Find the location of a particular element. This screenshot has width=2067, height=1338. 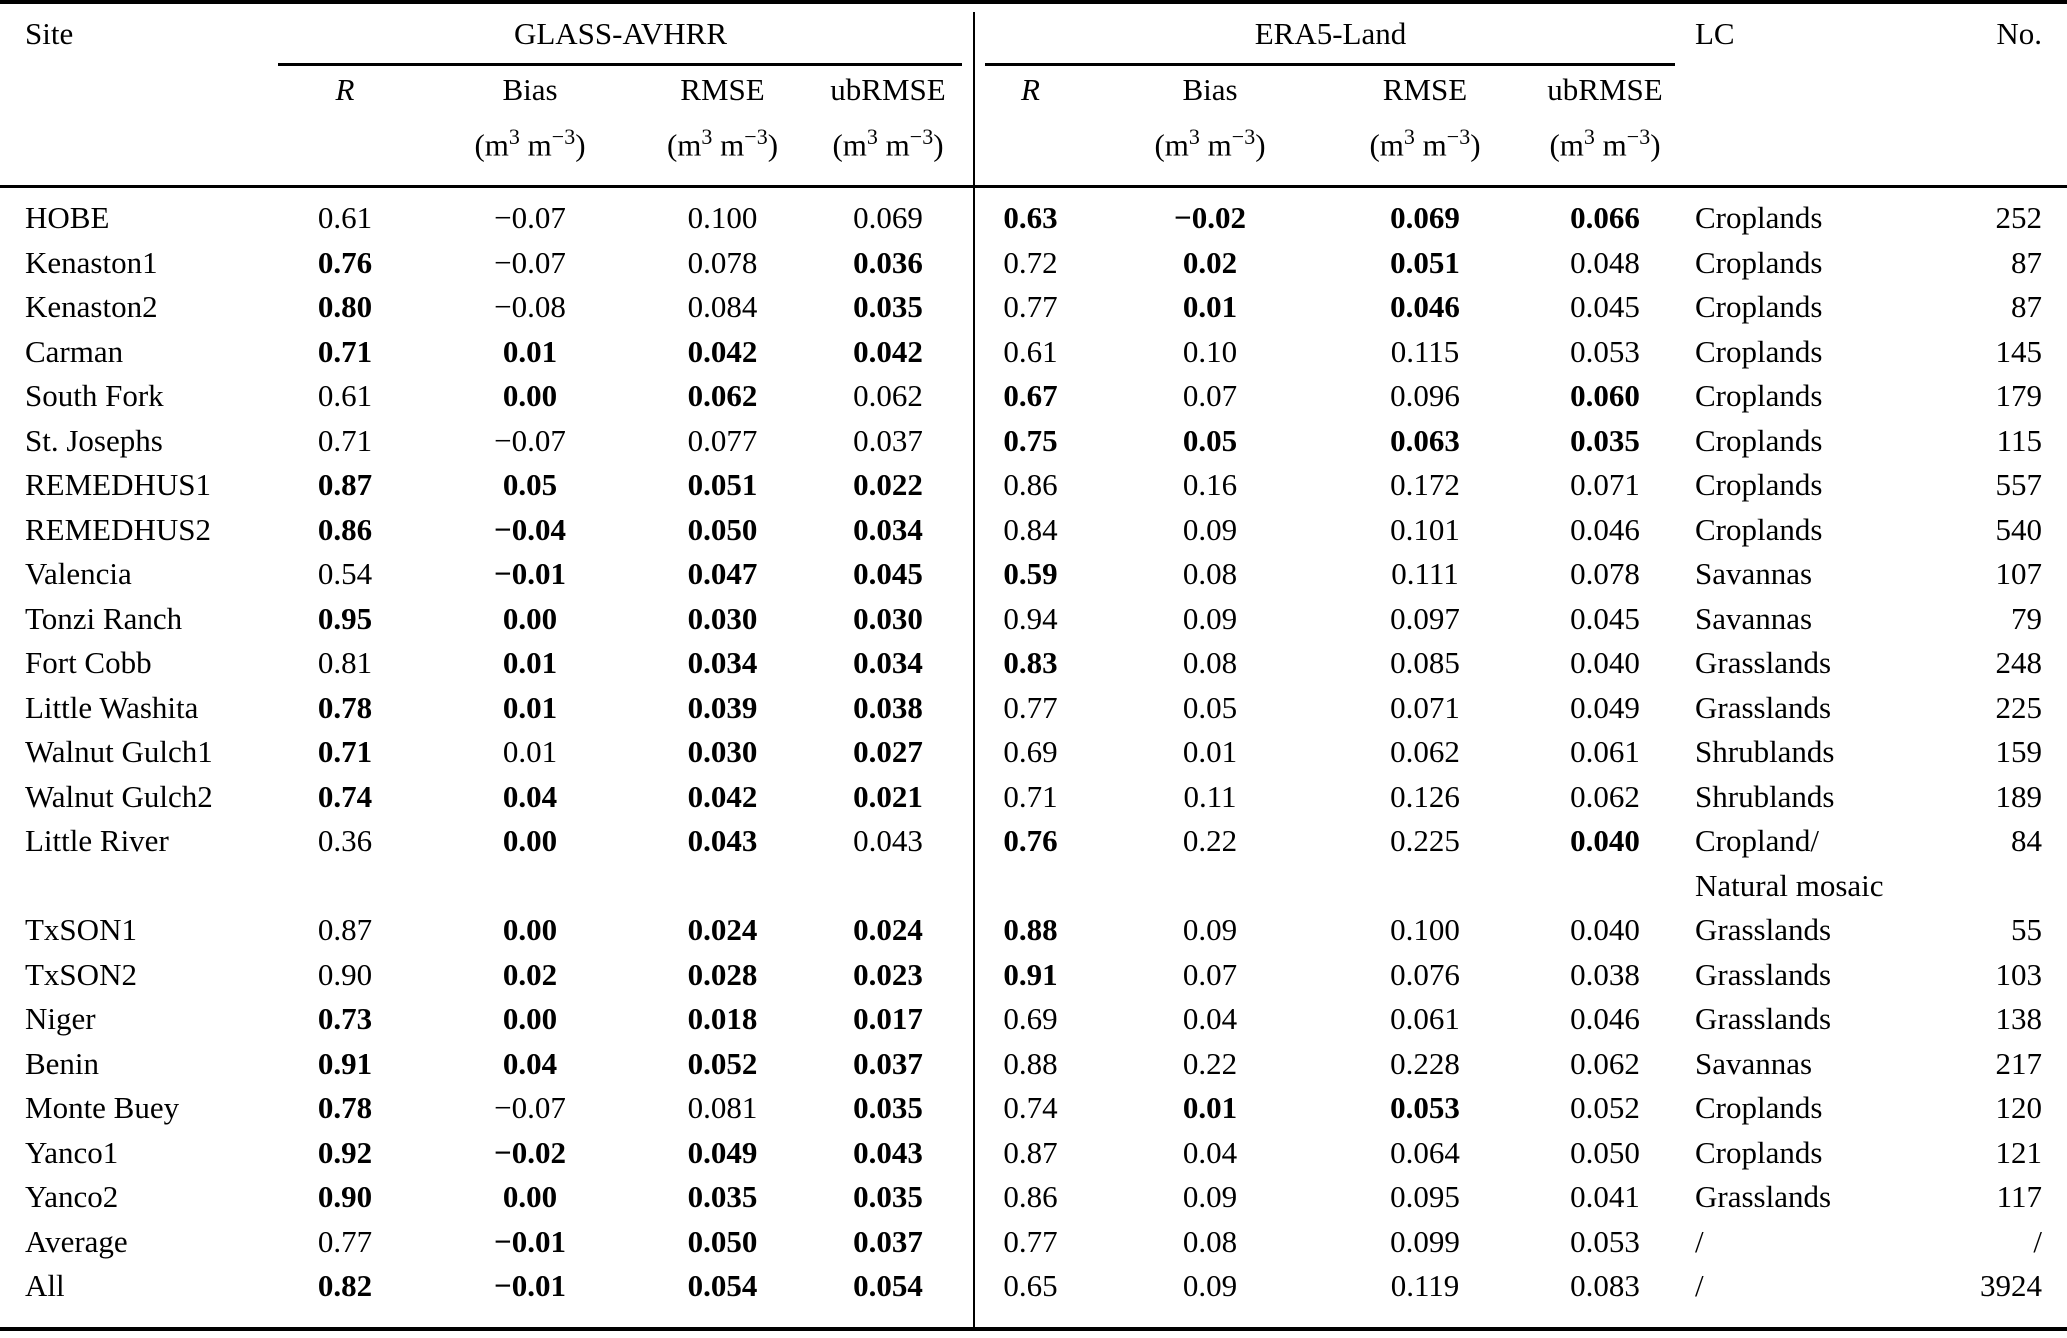

site-cell: Kenaston2 is located at coordinates (91, 306).